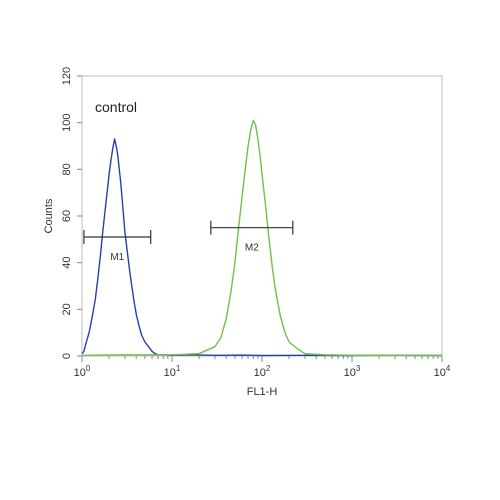  Describe the element at coordinates (178, 368) in the screenshot. I see `x-tick-exponent: 1` at that location.